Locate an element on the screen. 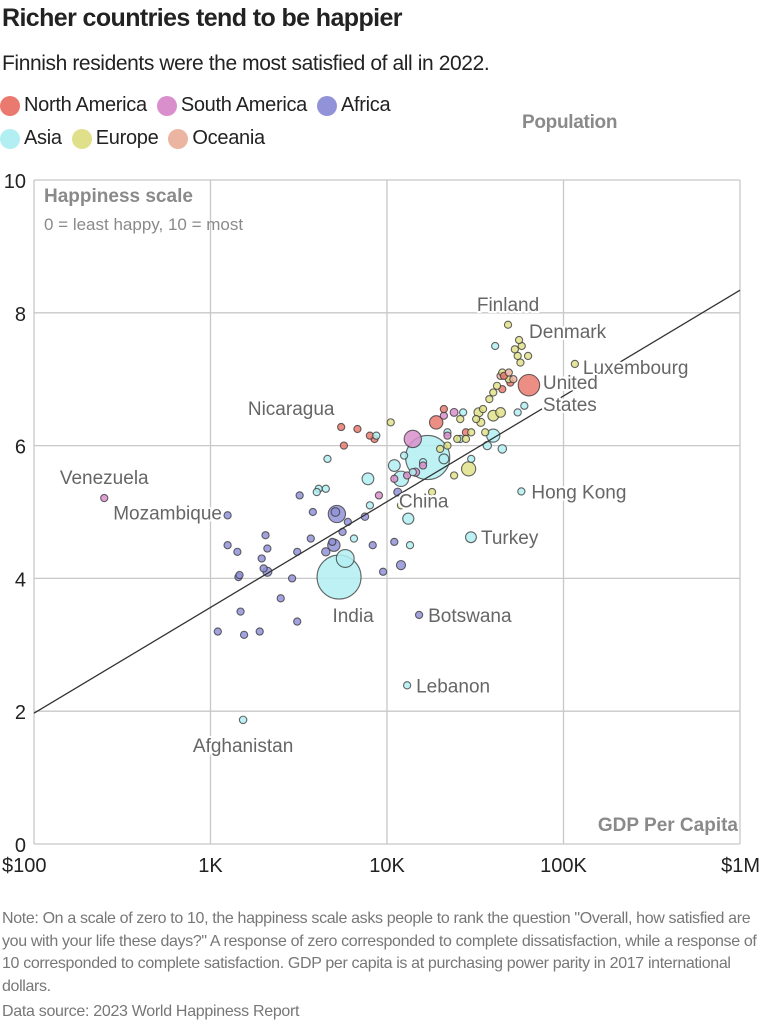 This screenshot has width=761, height=1024. point-label: Botswana is located at coordinates (470, 616).